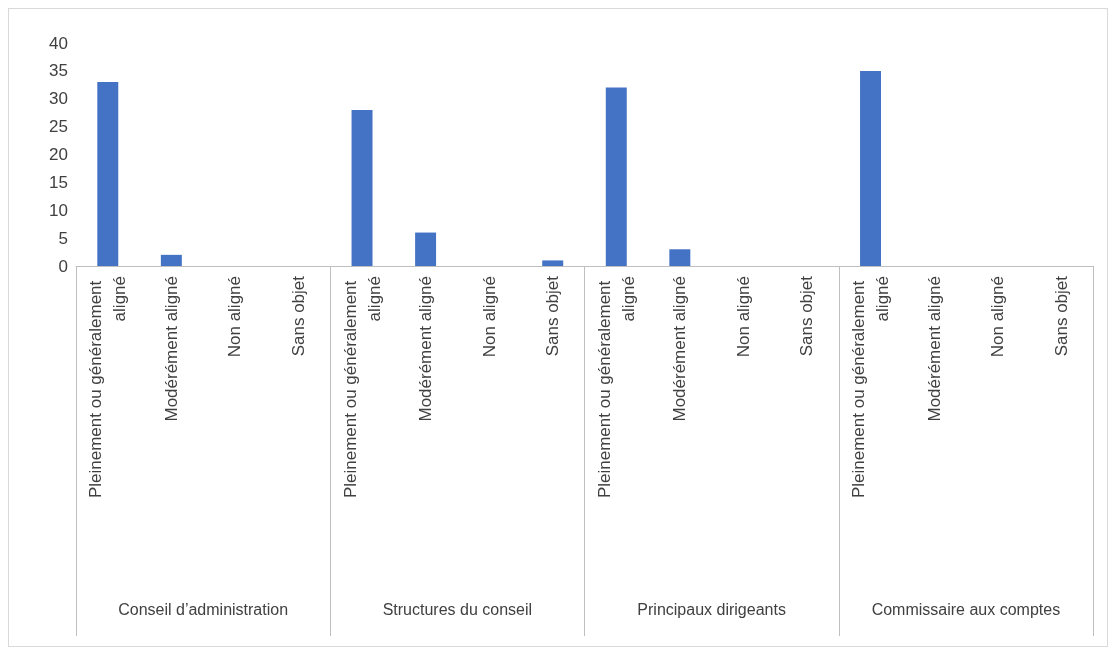  I want to click on y-tick-label: 40, so click(58, 43).